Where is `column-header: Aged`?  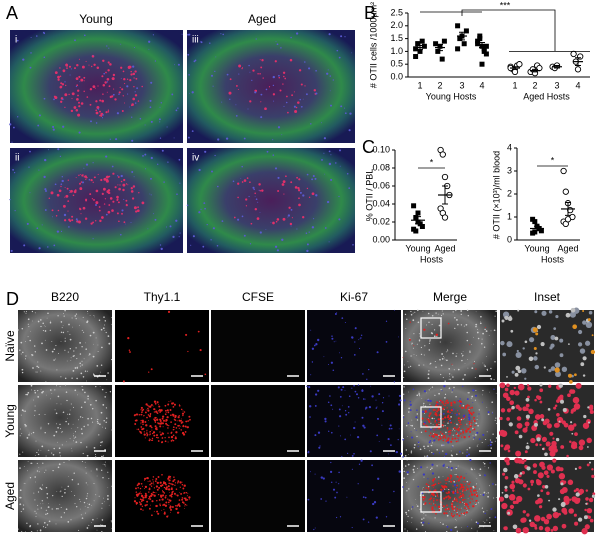 column-header: Aged is located at coordinates (262, 19).